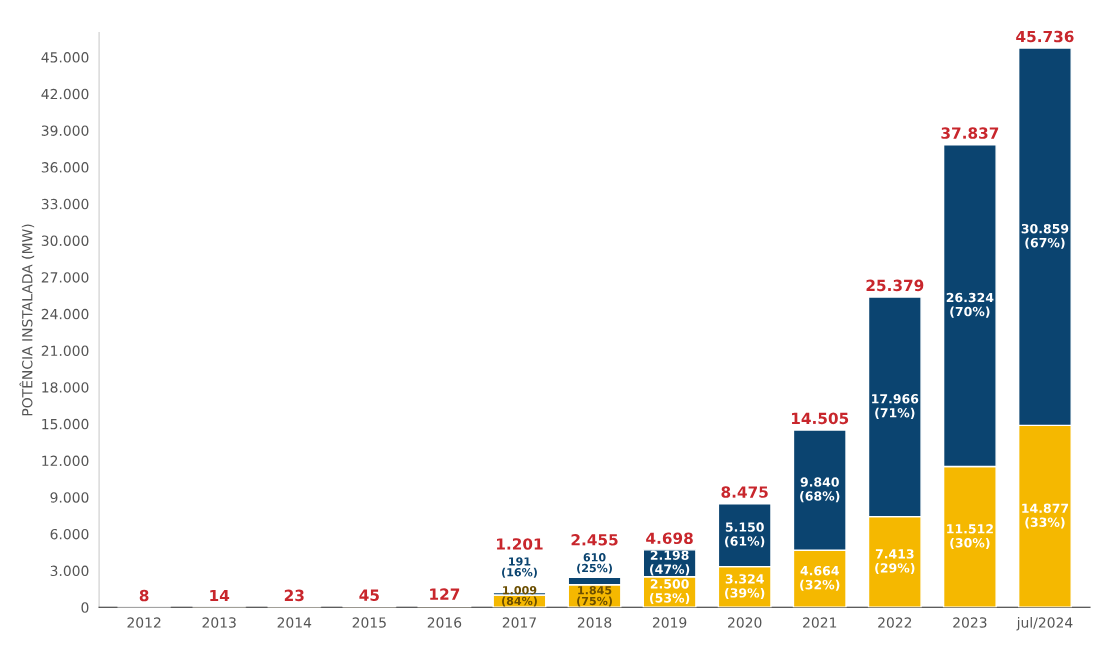 The width and height of the screenshot is (1101, 653). What do you see at coordinates (1044, 624) in the screenshot?
I see `x-tick-label: jul/2024` at bounding box center [1044, 624].